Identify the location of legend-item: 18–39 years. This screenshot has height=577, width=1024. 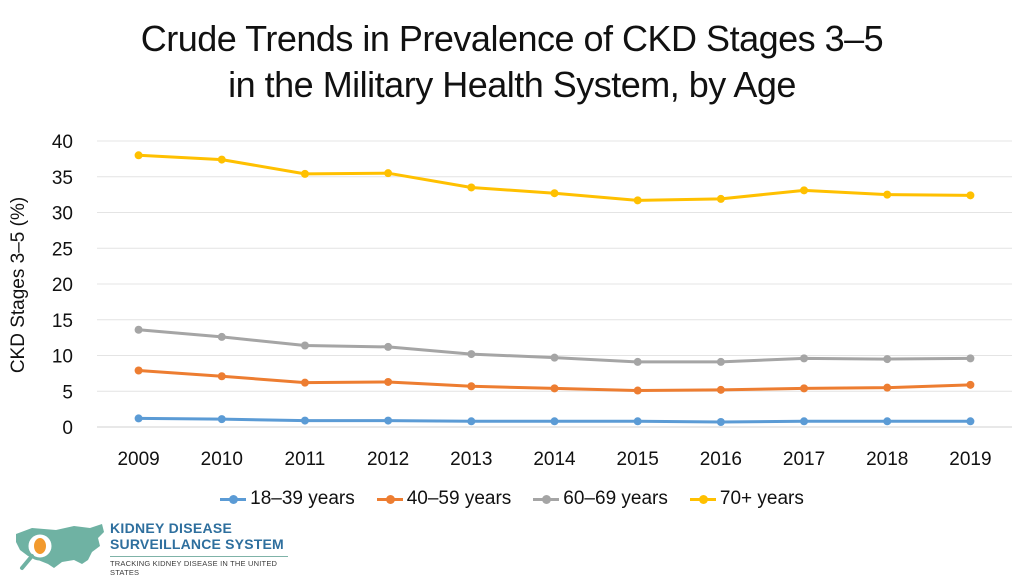
(287, 499).